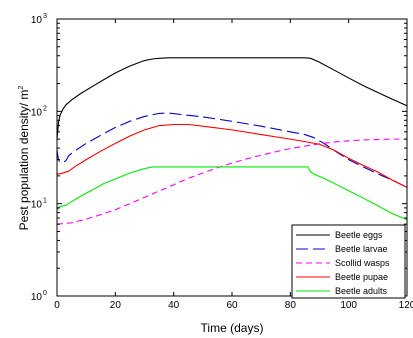 This screenshot has width=413, height=338. What do you see at coordinates (116, 305) in the screenshot?
I see `x-tick-label: 20` at bounding box center [116, 305].